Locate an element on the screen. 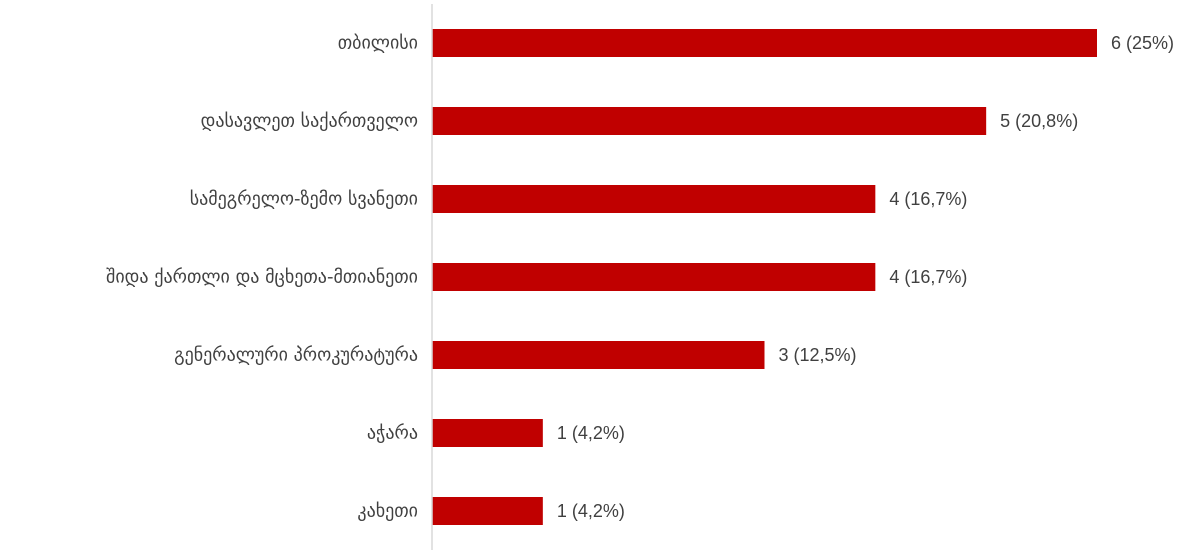  category-label: თბილისი is located at coordinates (378, 43).